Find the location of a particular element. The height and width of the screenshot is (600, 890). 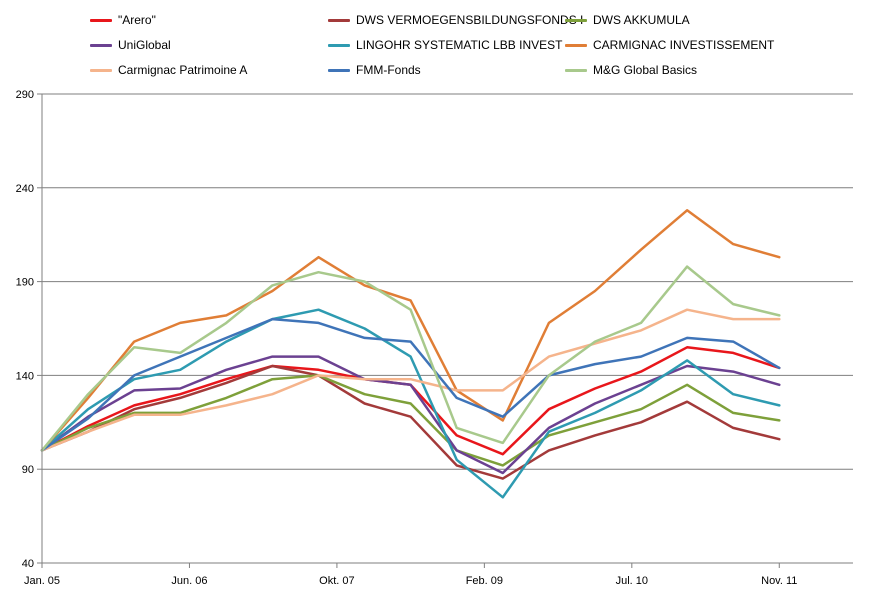

legend-label: UniGlobal is located at coordinates (144, 45).